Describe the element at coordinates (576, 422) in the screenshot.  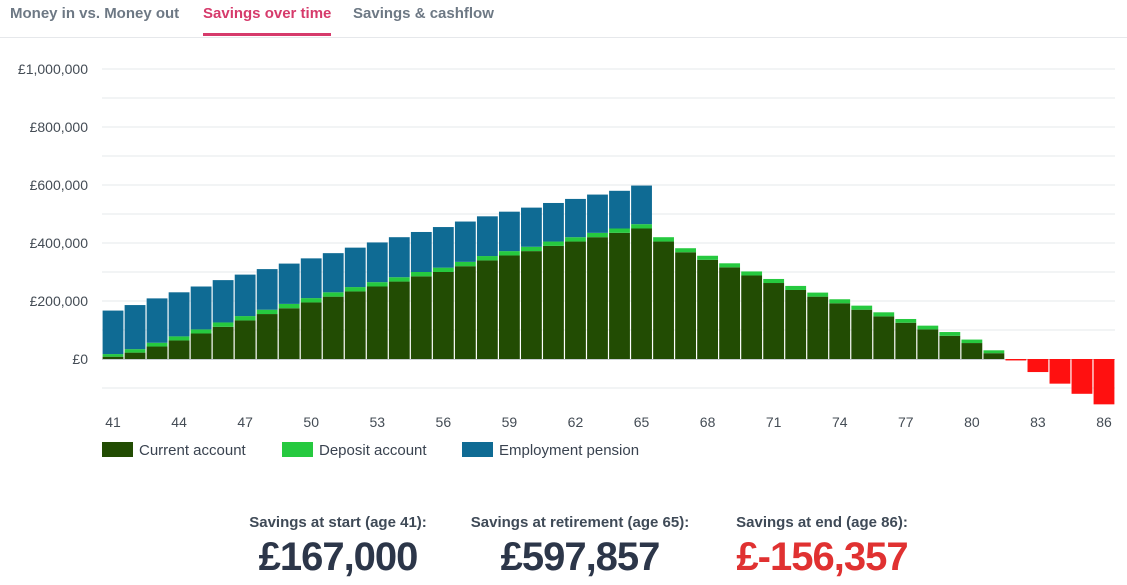
I see `x-tick-label: 62` at that location.